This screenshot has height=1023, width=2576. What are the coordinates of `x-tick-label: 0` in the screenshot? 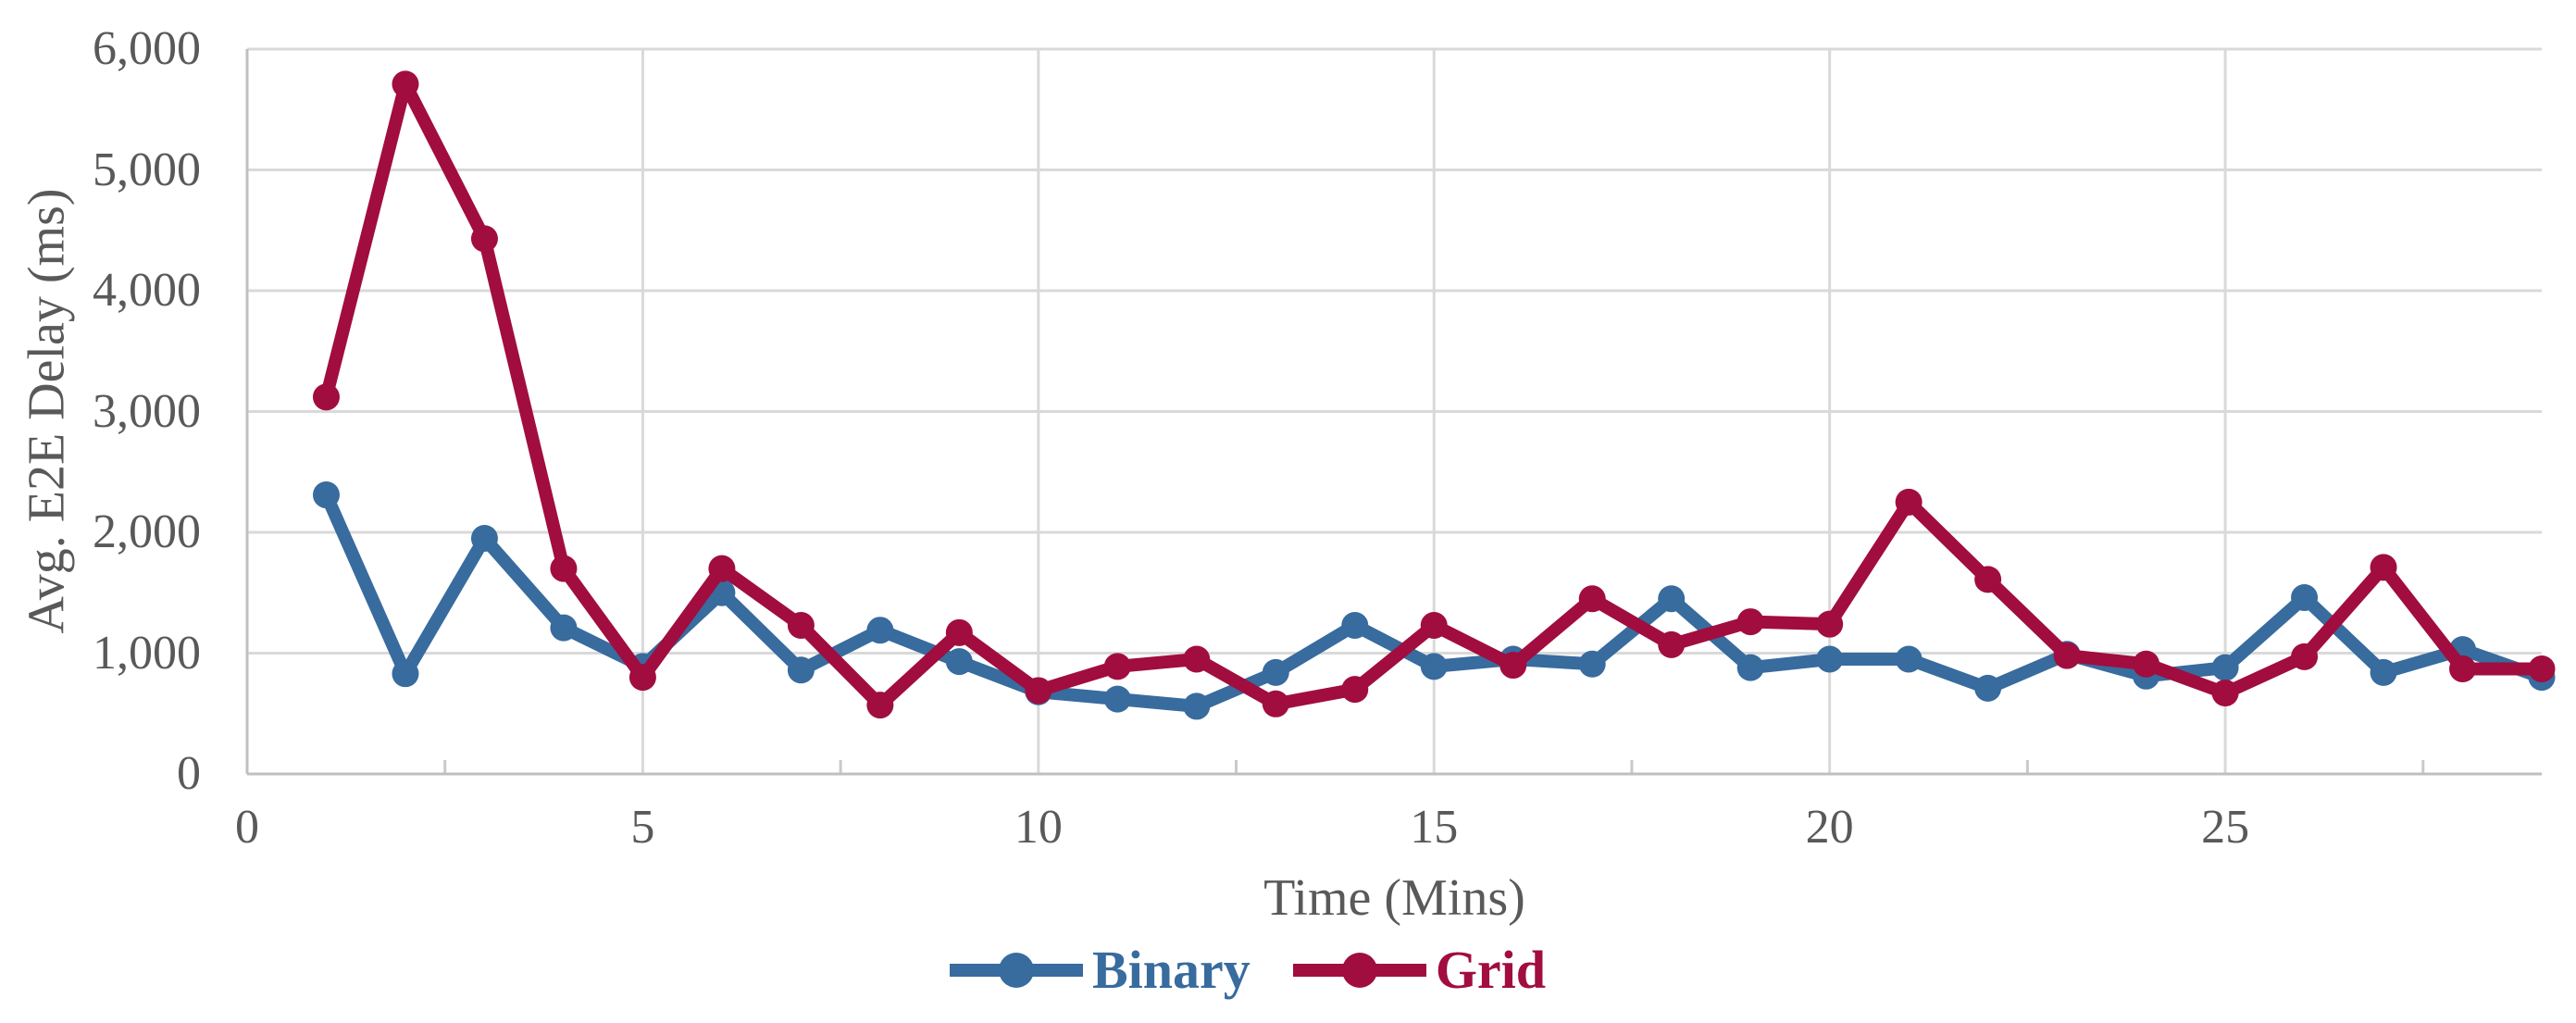 It's located at (247, 827).